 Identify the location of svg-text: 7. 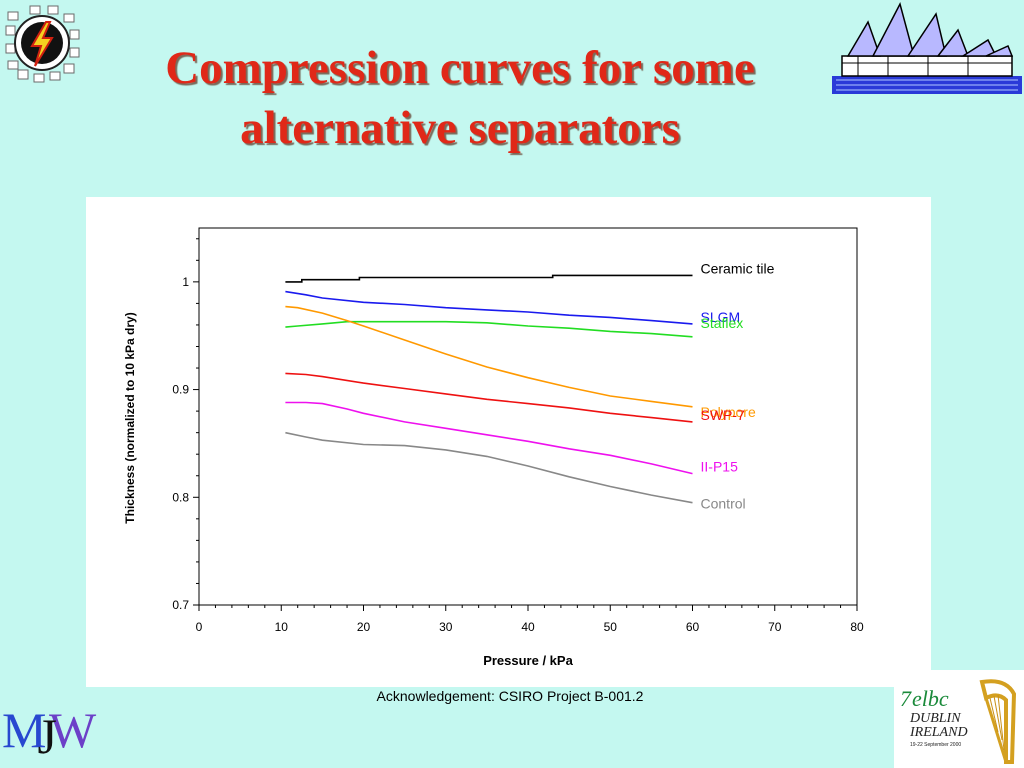
(906, 698).